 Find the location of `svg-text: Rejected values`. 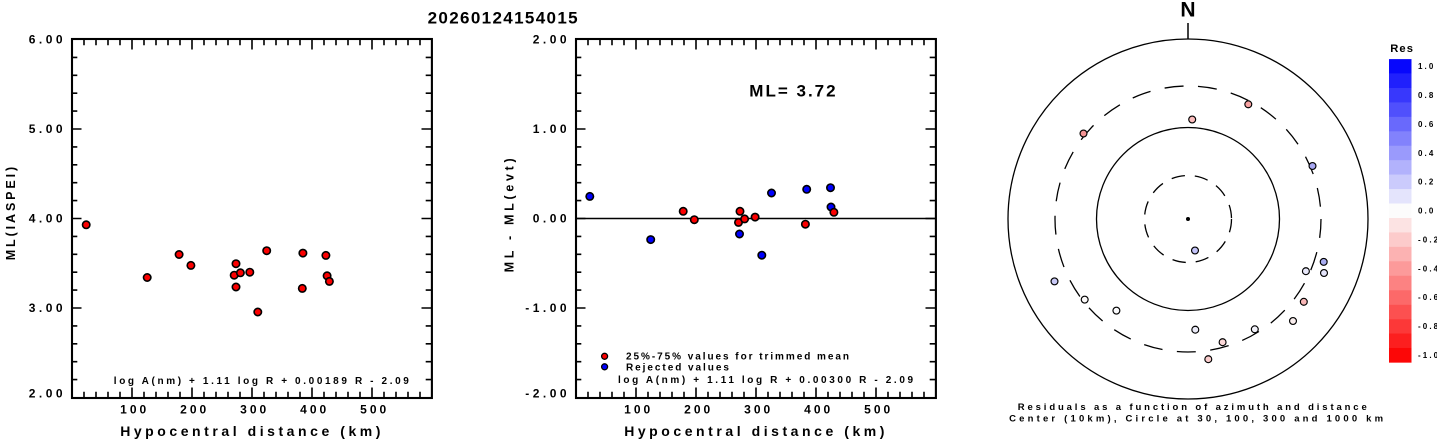

svg-text: Rejected values is located at coordinates (678, 368).